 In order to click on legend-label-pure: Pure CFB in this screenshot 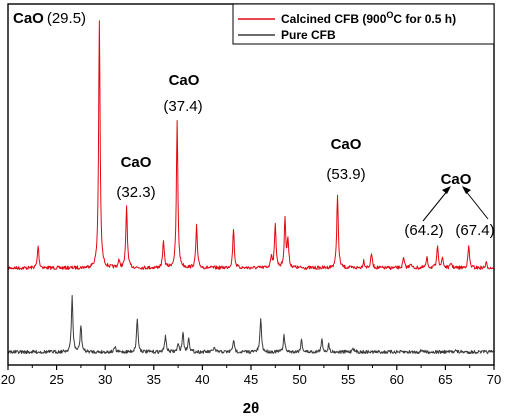, I will do `click(308, 35)`.